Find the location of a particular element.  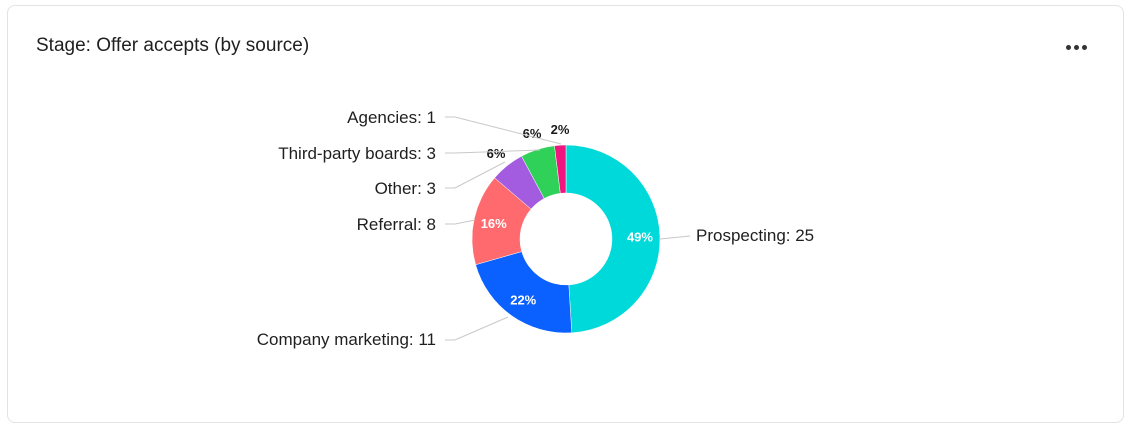

slice-label: Referral: 8 is located at coordinates (396, 224).